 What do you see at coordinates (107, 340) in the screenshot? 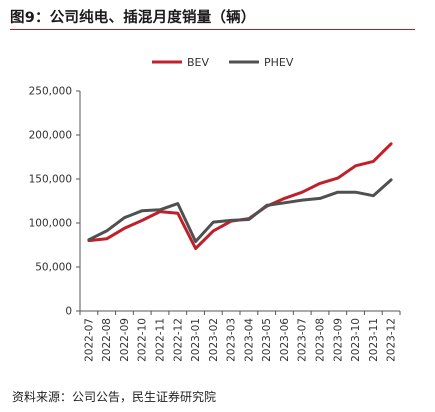
I see `x-tick-label: 2022-08` at bounding box center [107, 340].